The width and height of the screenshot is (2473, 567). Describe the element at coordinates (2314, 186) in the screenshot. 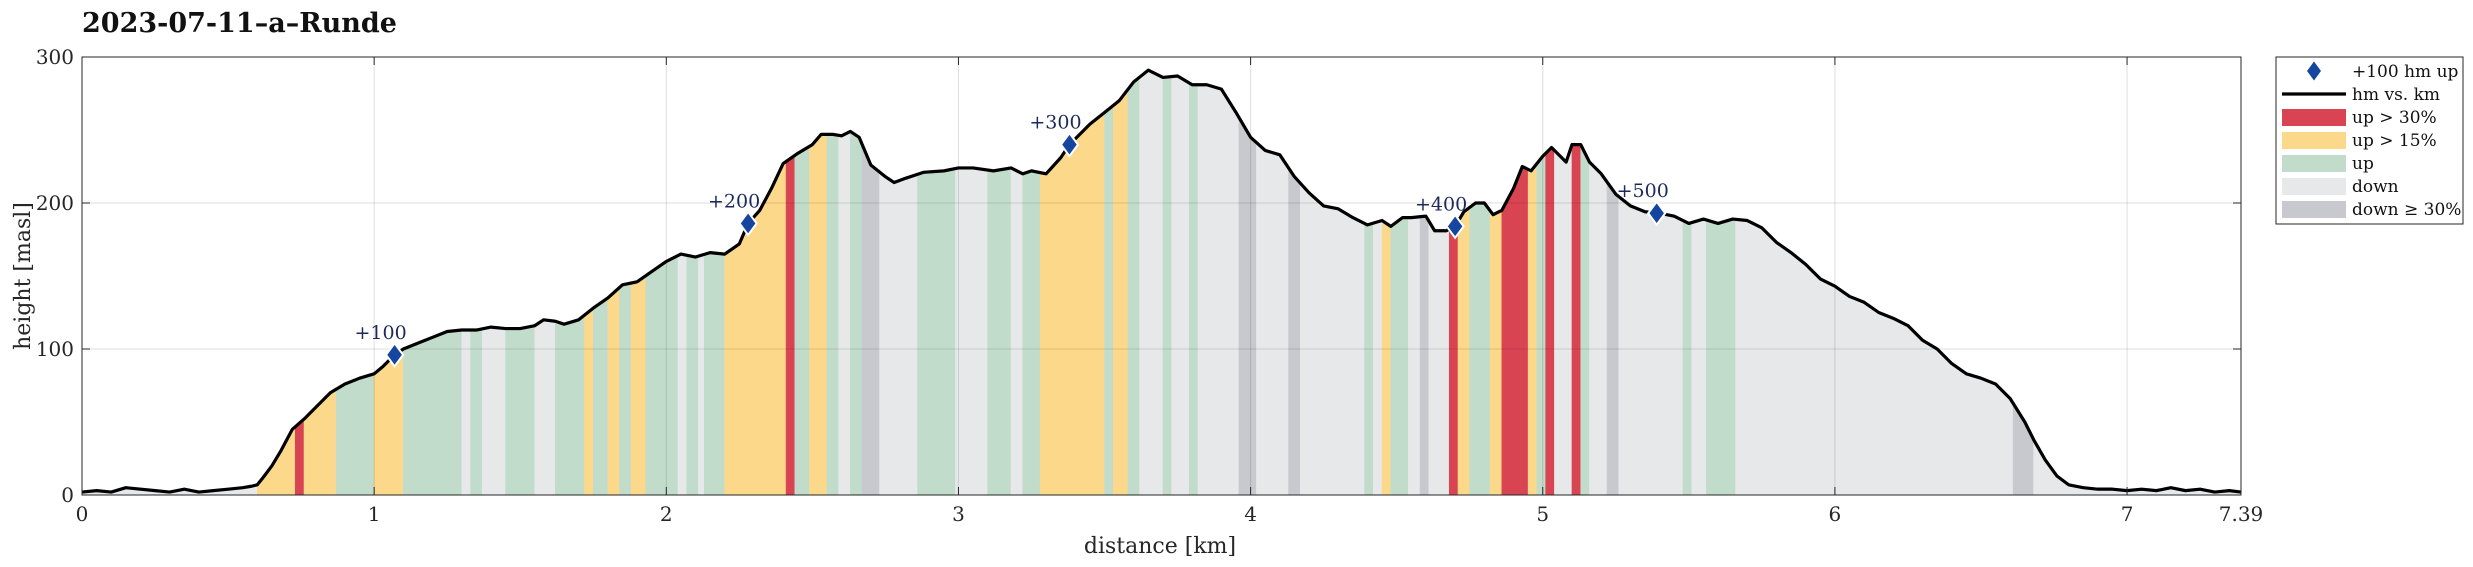

I see `legend-swatch-down` at that location.